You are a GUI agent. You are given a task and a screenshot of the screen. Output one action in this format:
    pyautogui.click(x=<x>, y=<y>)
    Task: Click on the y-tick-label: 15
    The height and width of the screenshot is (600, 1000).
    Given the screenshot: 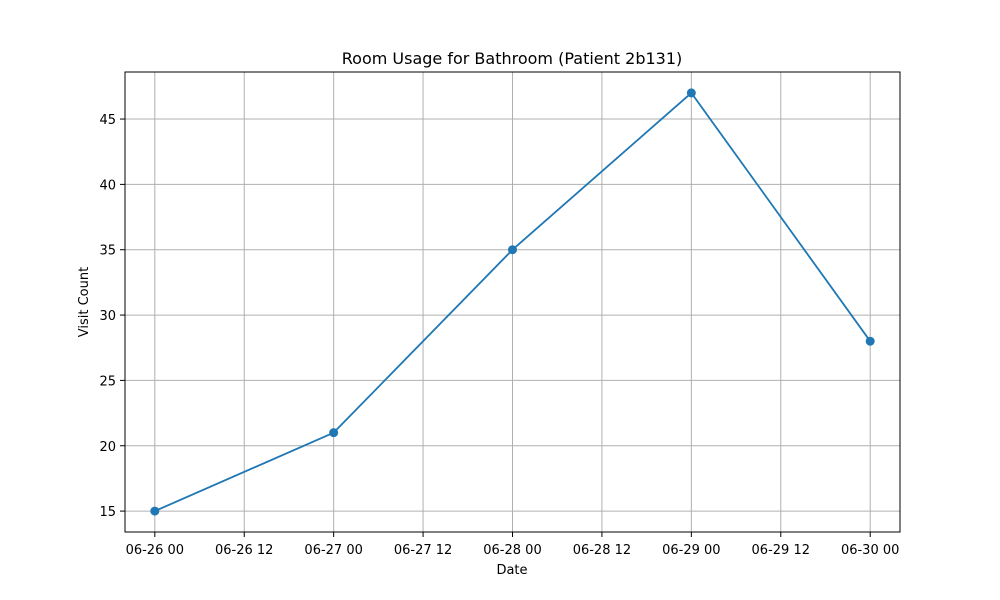 What is the action you would take?
    pyautogui.click(x=107, y=512)
    